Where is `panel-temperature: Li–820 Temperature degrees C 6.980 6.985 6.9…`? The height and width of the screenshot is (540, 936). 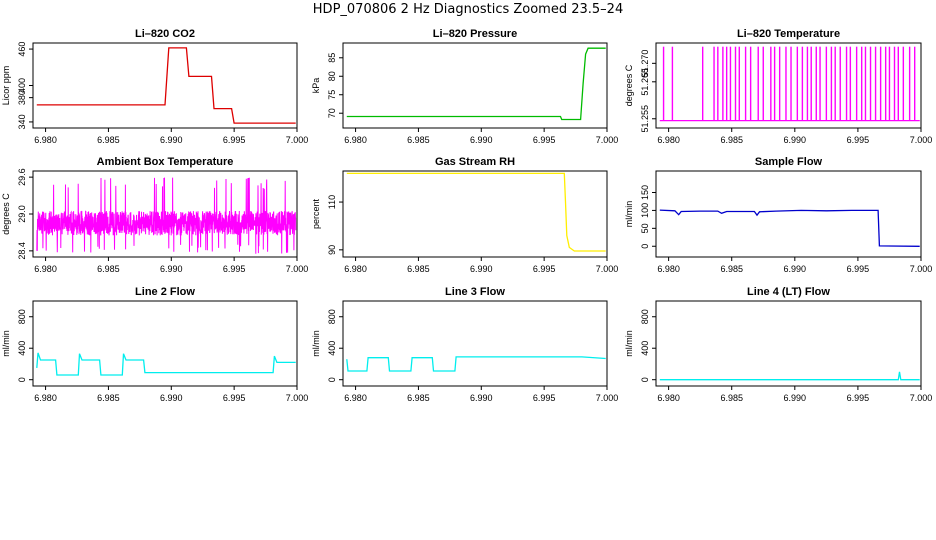 panel-temperature: Li–820 Temperature degrees C 6.980 6.985 6.9… is located at coordinates (778, 86).